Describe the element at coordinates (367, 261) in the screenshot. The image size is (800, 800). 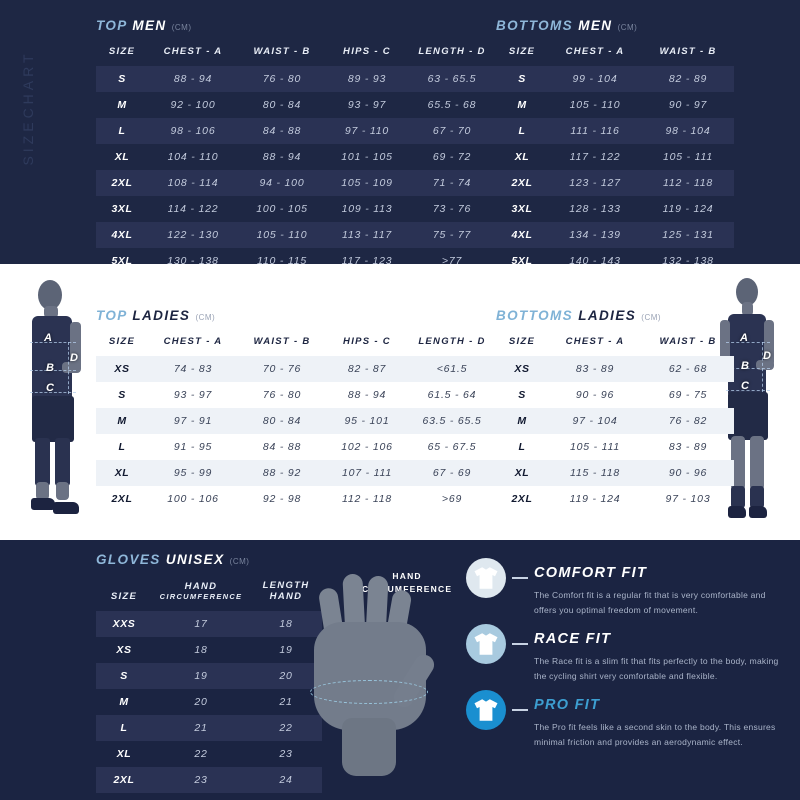
I see `measurement-cell: 117 - 123` at that location.